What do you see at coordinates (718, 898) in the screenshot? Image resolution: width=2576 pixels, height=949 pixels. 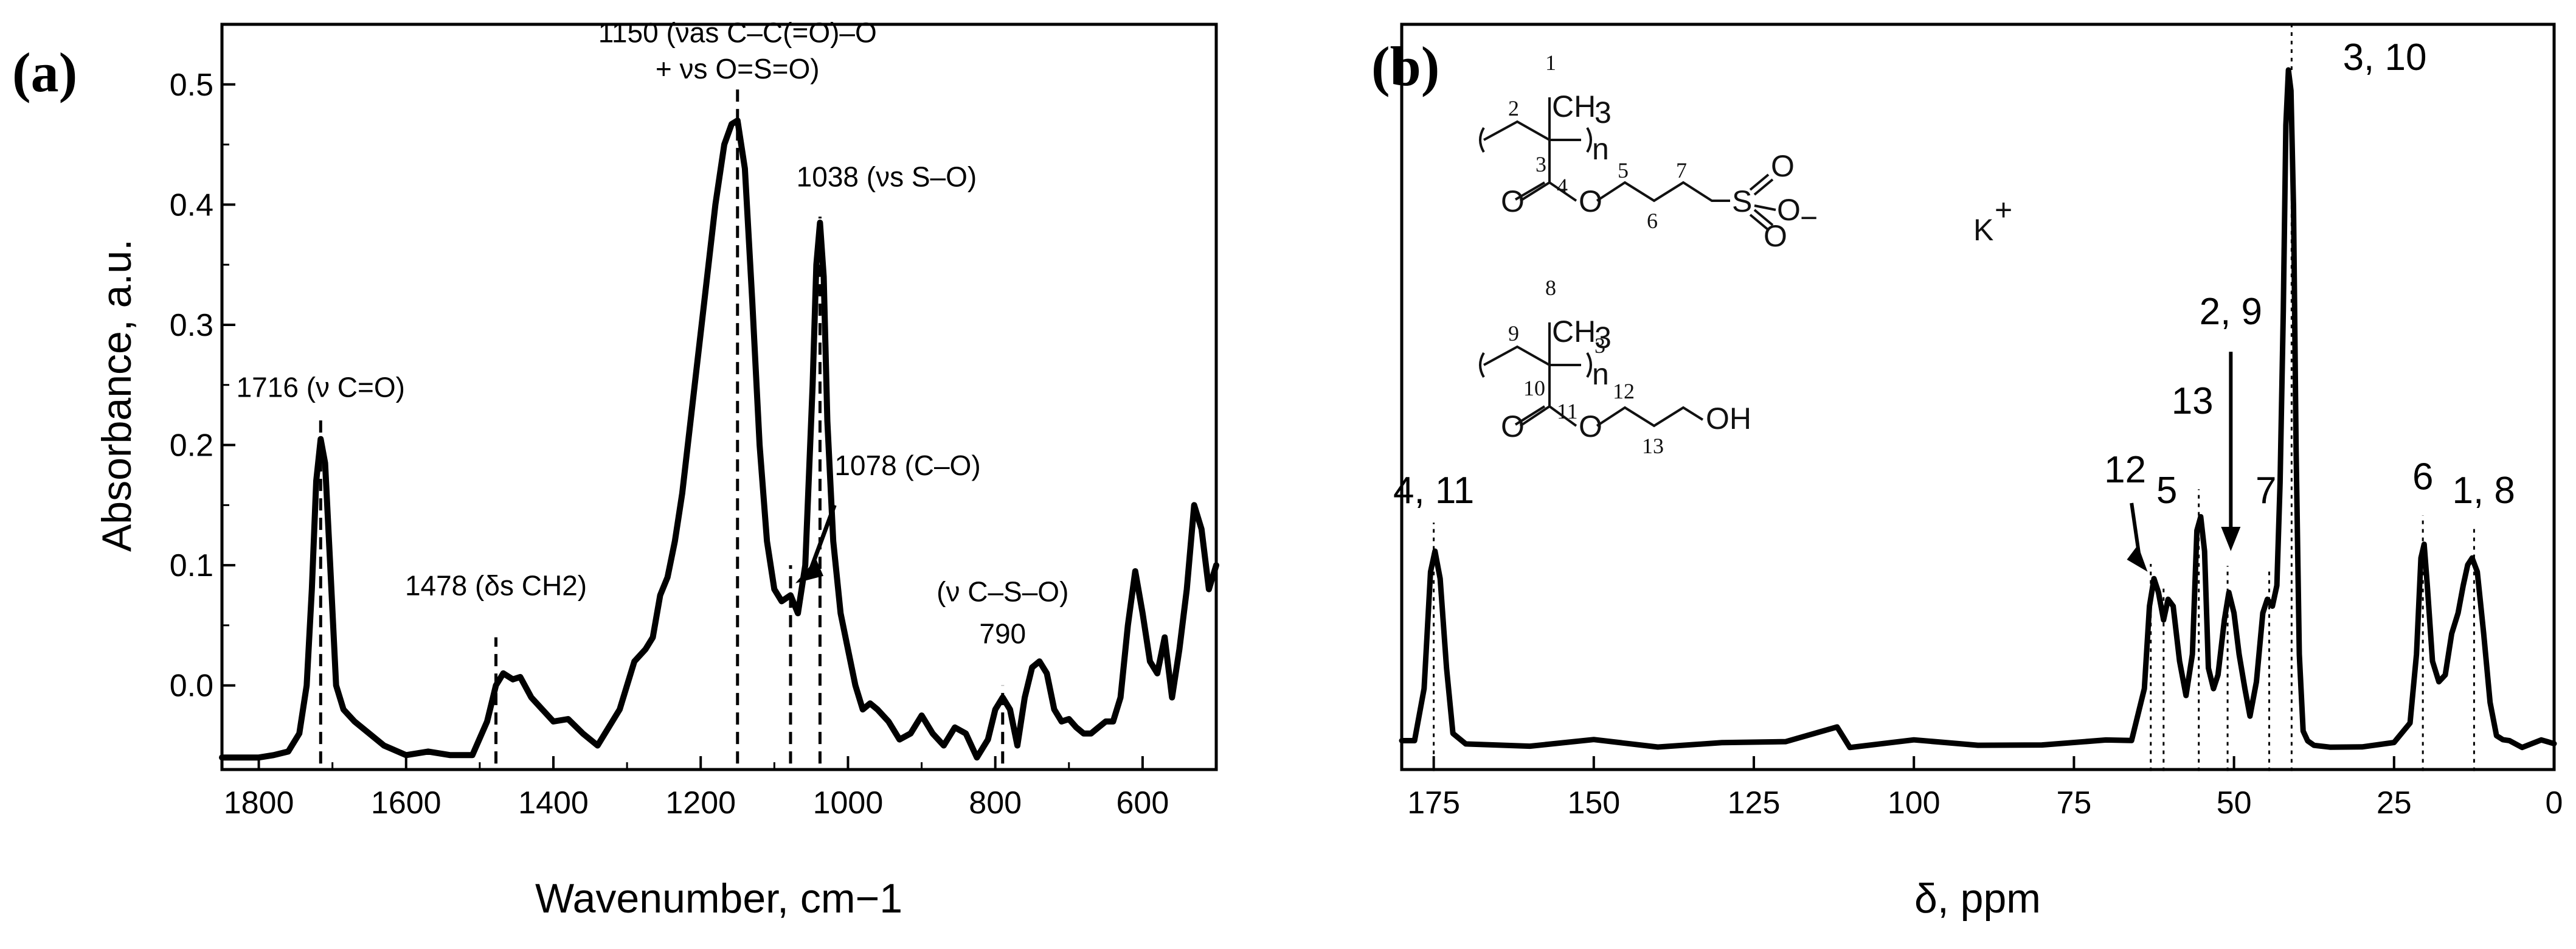 I see `x-axis-title-a: Wavenumber, cm−1` at bounding box center [718, 898].